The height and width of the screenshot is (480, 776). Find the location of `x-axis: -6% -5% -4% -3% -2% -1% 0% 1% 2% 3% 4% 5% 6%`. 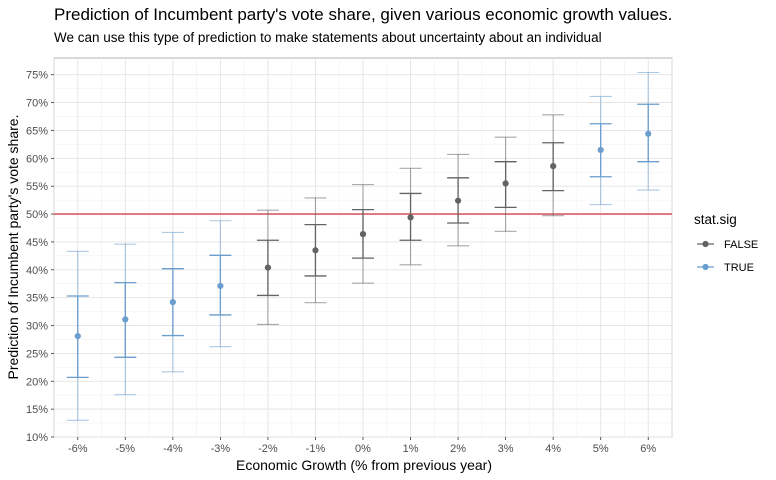

x-axis: -6% -5% -4% -3% -2% -1% 0% 1% 2% 3% 4% 5% 6% is located at coordinates (362, 446).